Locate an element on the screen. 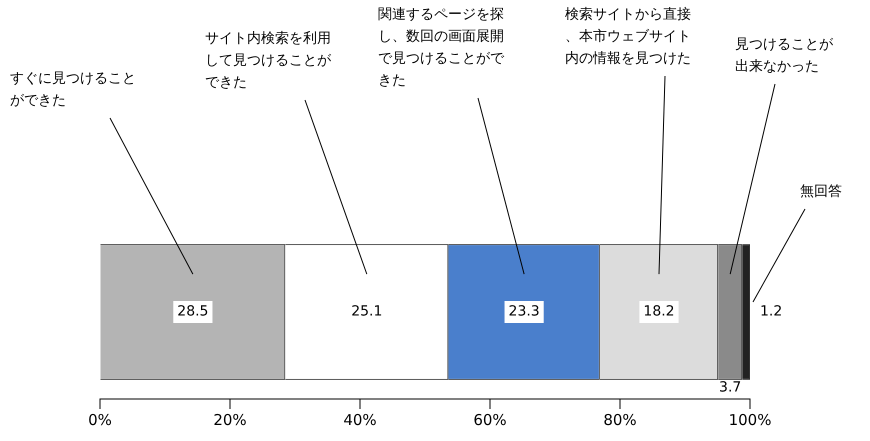 The width and height of the screenshot is (870, 441). data-label: 23.3 is located at coordinates (524, 312).